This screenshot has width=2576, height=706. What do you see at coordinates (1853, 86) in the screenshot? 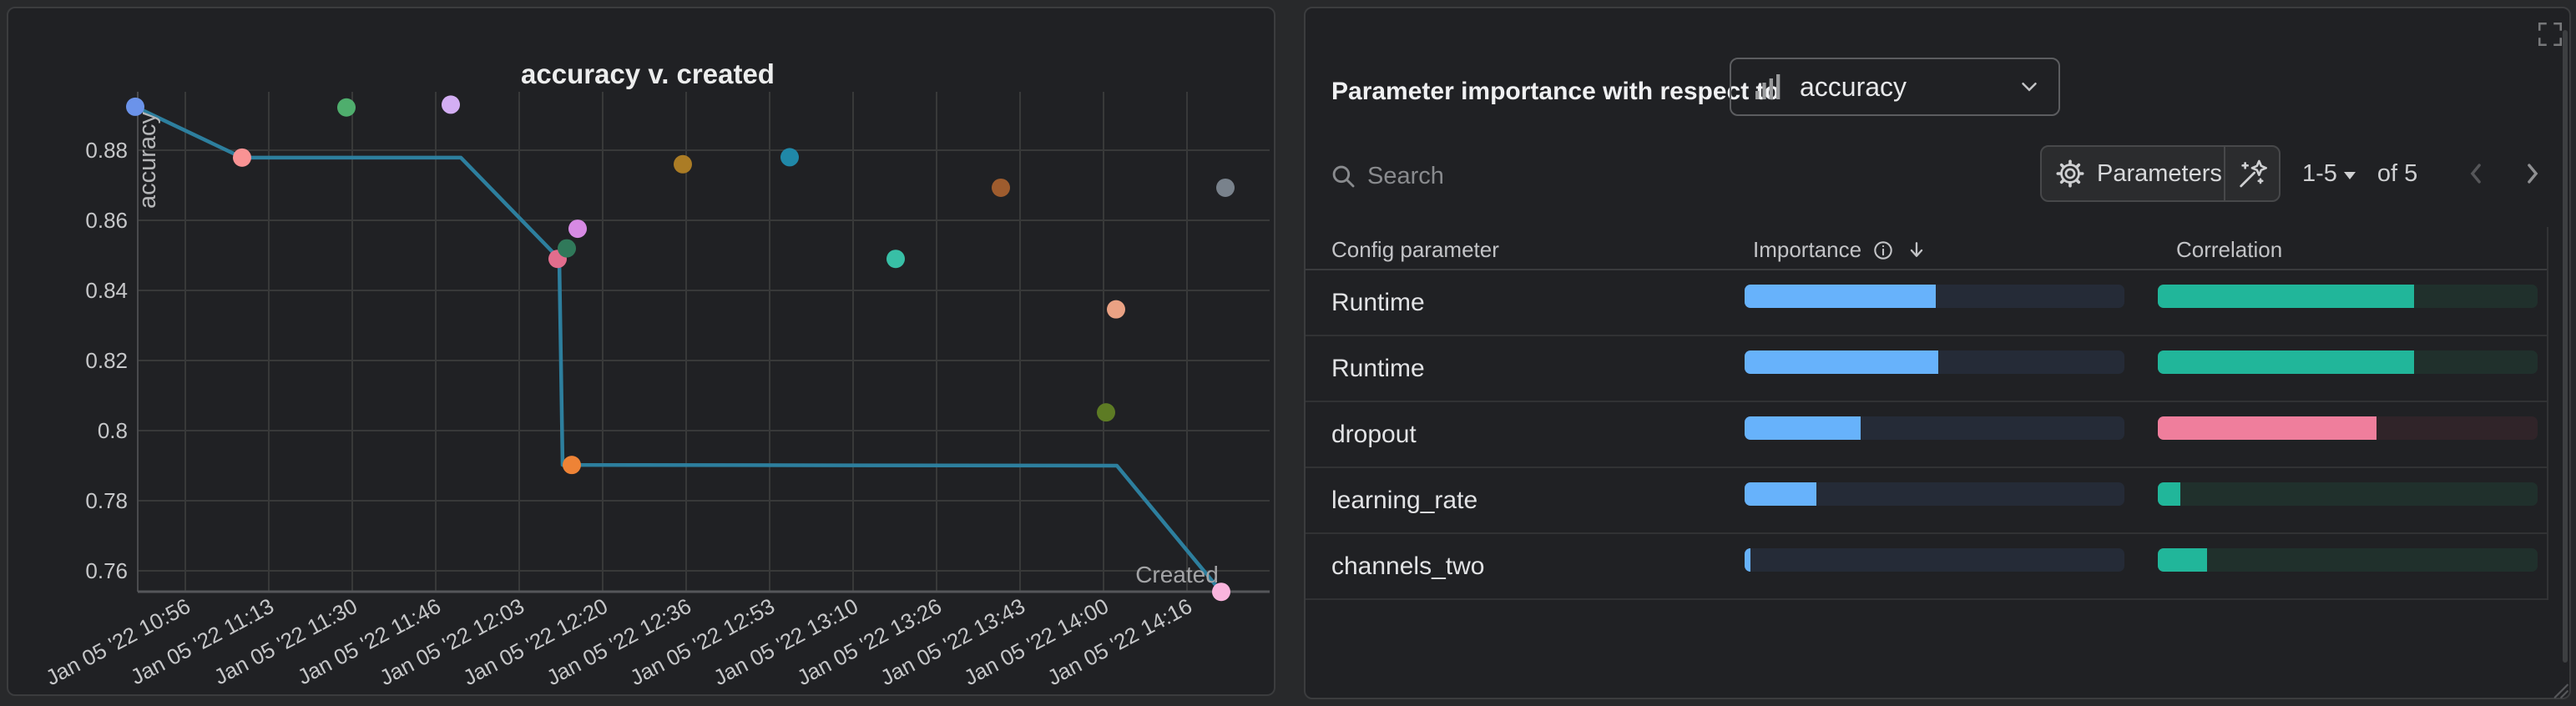
I see `metric-select-value: accuracy` at bounding box center [1853, 86].